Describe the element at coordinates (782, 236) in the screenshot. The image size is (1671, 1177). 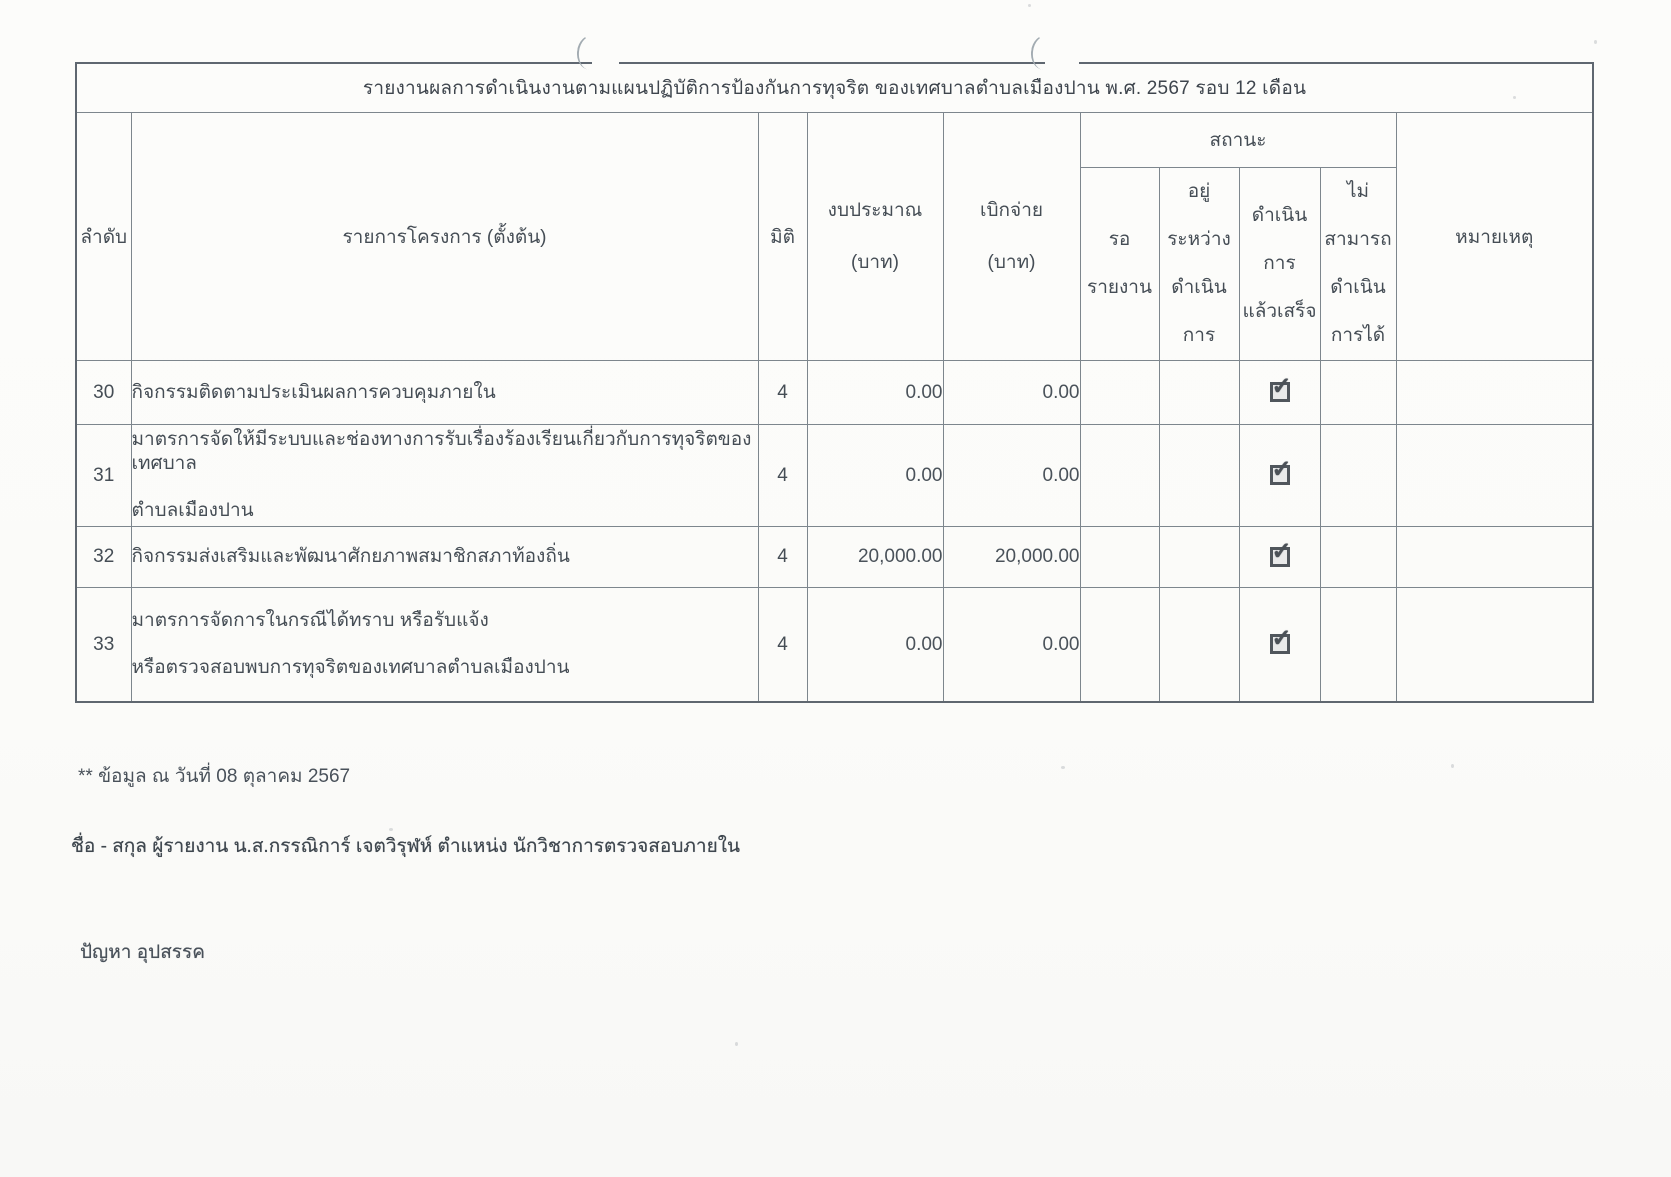
I see `col-header-dimension: มิติ` at that location.